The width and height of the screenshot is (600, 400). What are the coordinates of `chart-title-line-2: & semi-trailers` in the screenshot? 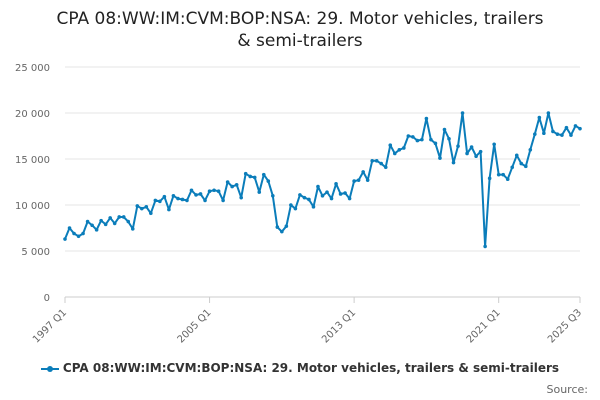 It's located at (300, 41).